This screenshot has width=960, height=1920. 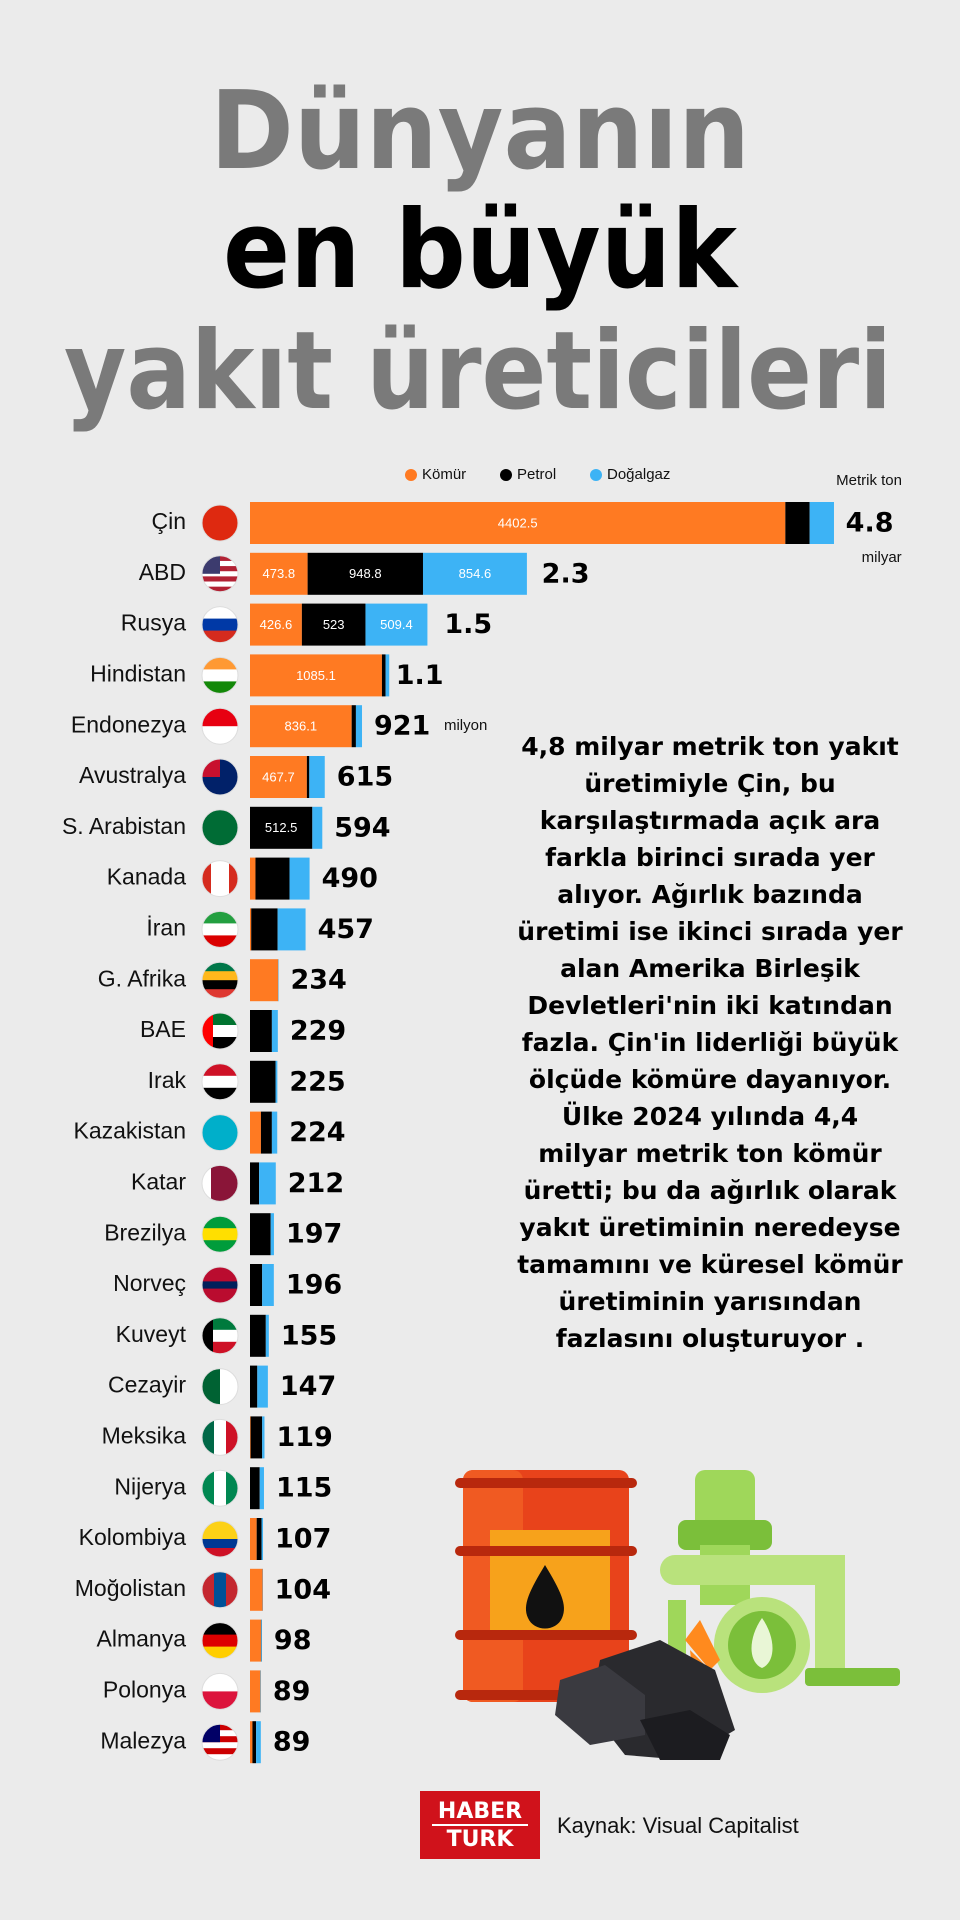 I want to click on total-label: 104, so click(x=303, y=1589).